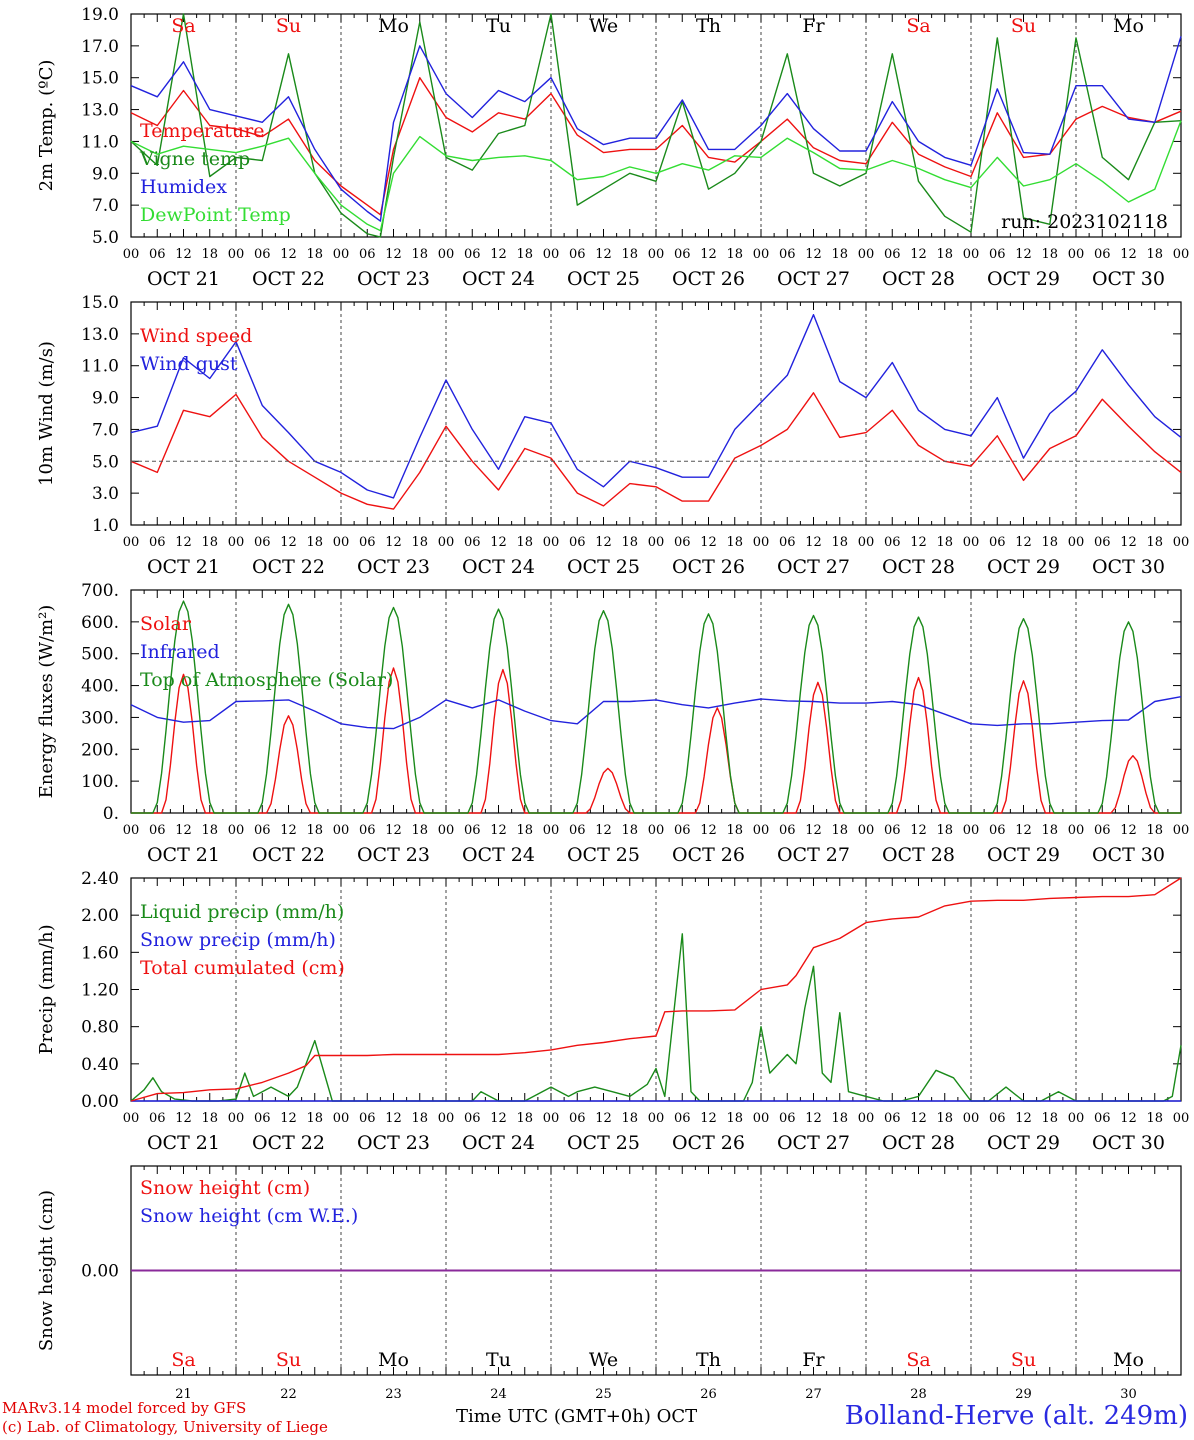  What do you see at coordinates (918, 26) in the screenshot?
I see `day-abbr: Sa` at bounding box center [918, 26].